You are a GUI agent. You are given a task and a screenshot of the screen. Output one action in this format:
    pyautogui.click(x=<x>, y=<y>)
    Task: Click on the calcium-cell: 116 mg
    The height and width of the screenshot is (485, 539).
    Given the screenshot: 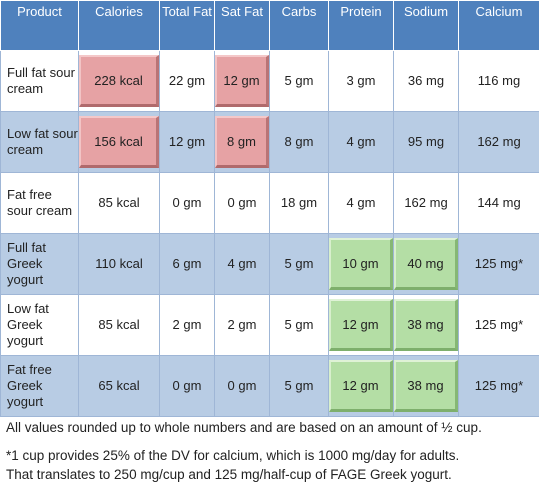 What is the action you would take?
    pyautogui.click(x=498, y=81)
    